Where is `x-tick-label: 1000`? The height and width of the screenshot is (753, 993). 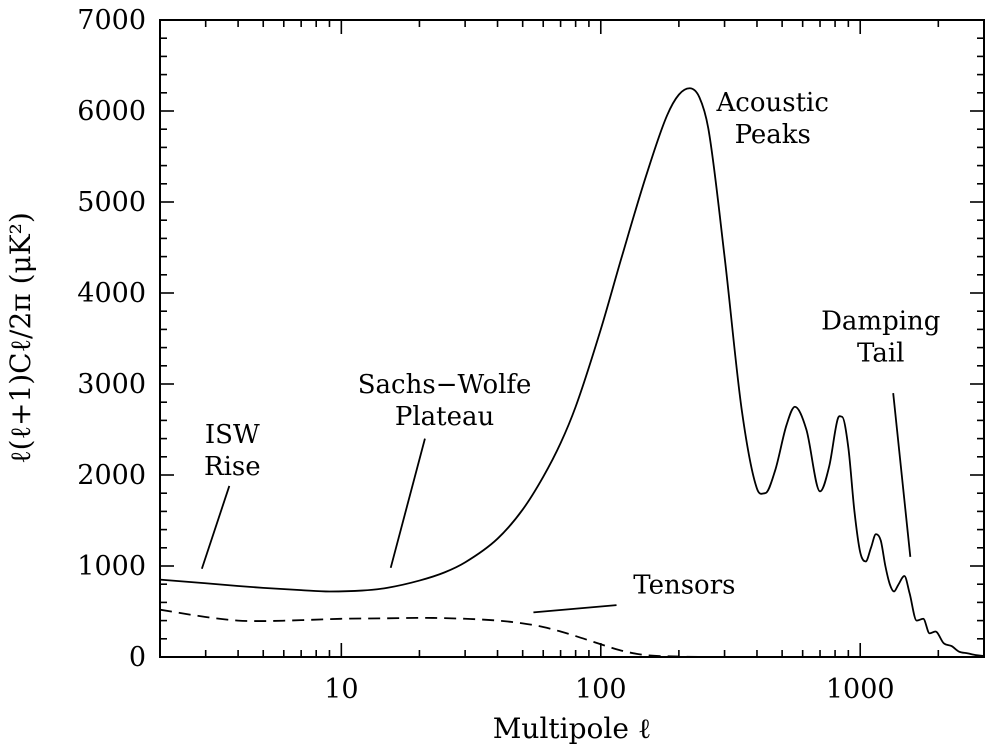
x-tick-label: 1000 is located at coordinates (860, 689).